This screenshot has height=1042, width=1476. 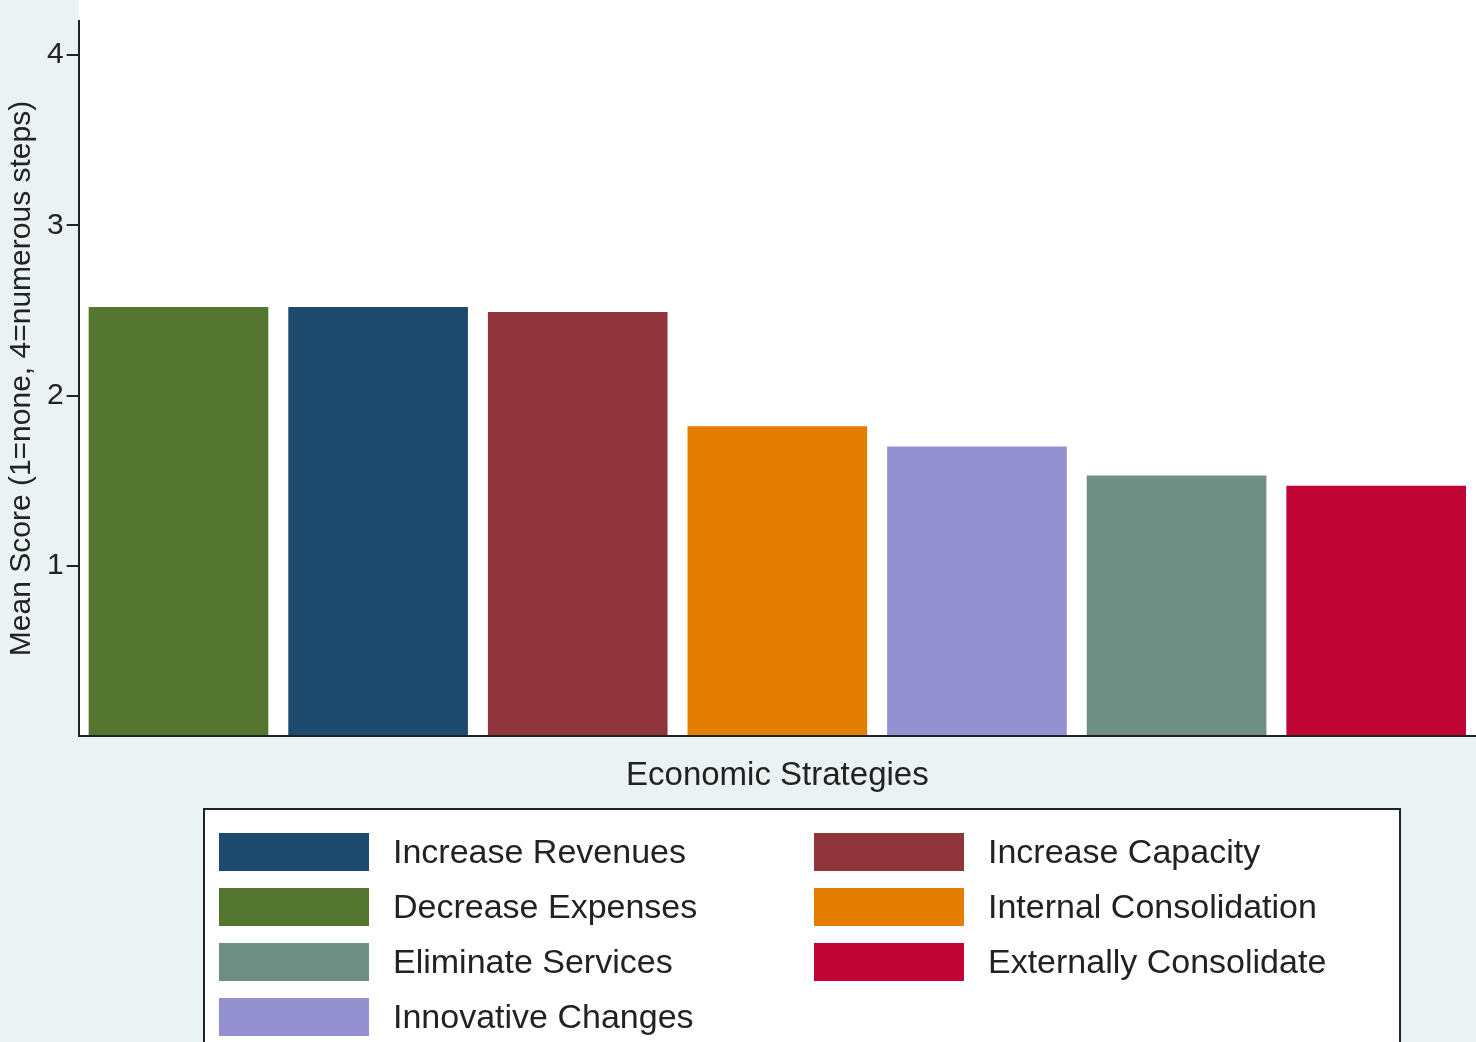 What do you see at coordinates (543, 1016) in the screenshot?
I see `legend-label: Innovative Changes` at bounding box center [543, 1016].